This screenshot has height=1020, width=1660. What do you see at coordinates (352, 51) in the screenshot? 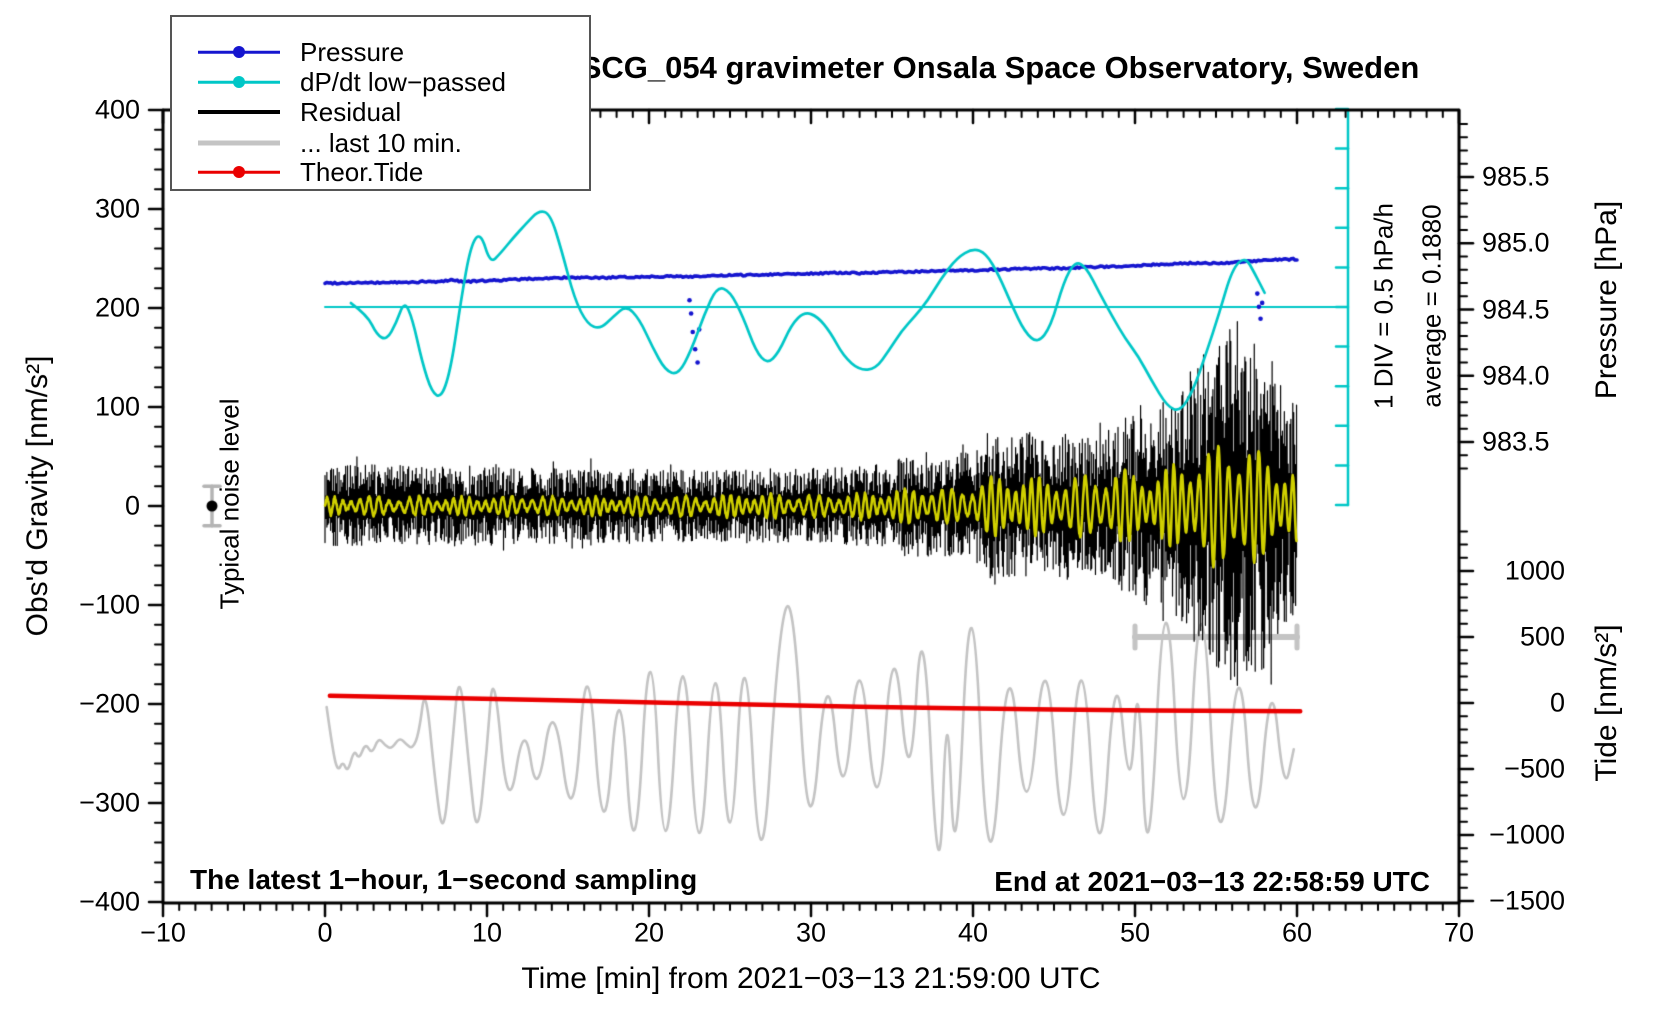
I see `legend-label: Pressure` at bounding box center [352, 51].